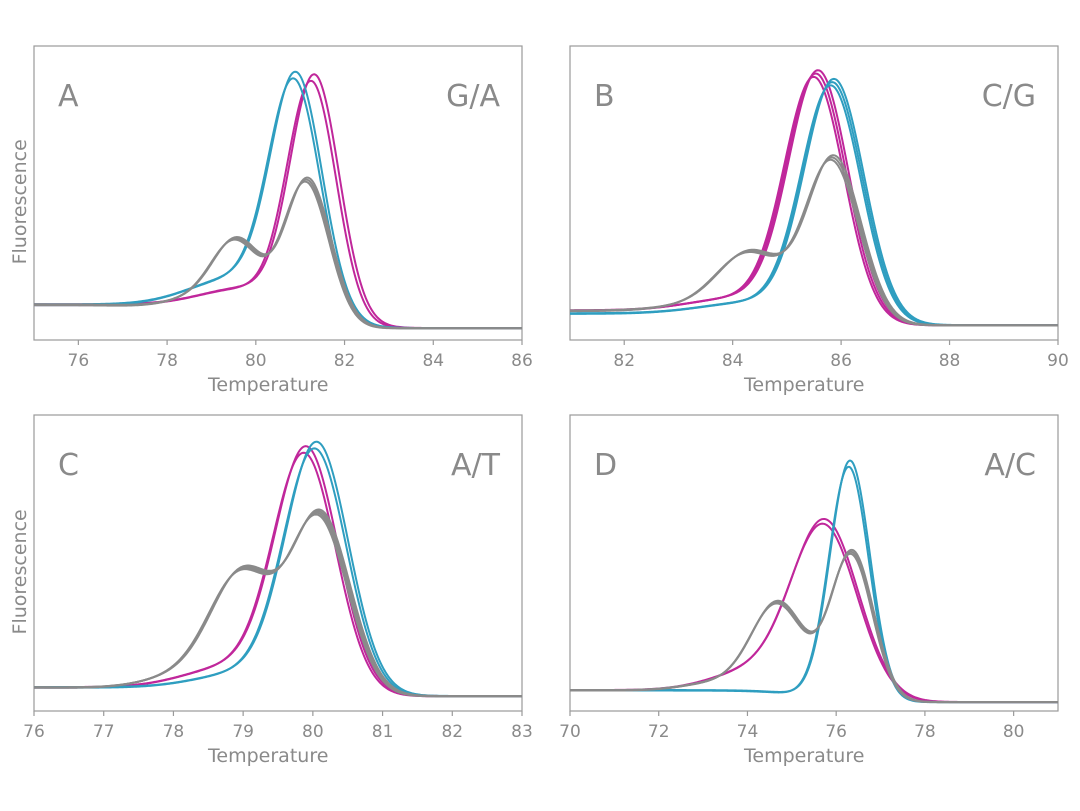 Image resolution: width=1080 pixels, height=811 pixels. What do you see at coordinates (473, 96) in the screenshot?
I see `genotype-label: G/A` at bounding box center [473, 96].